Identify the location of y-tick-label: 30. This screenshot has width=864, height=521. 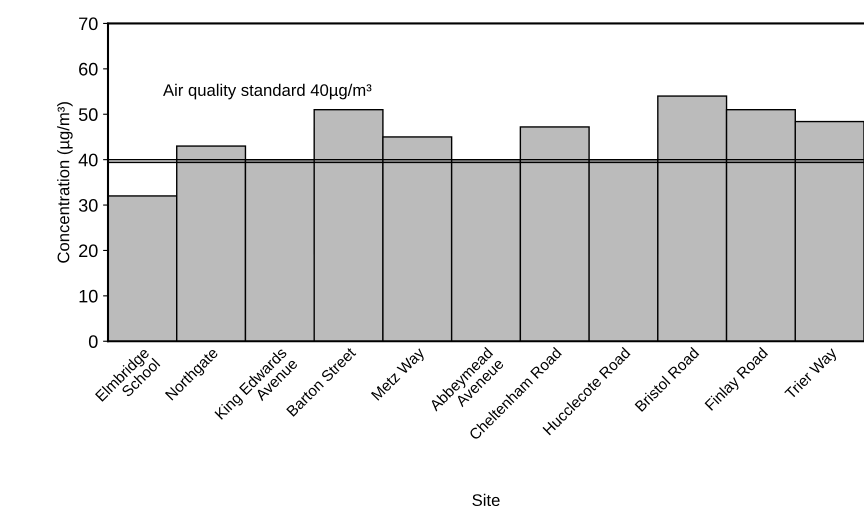
(88, 205).